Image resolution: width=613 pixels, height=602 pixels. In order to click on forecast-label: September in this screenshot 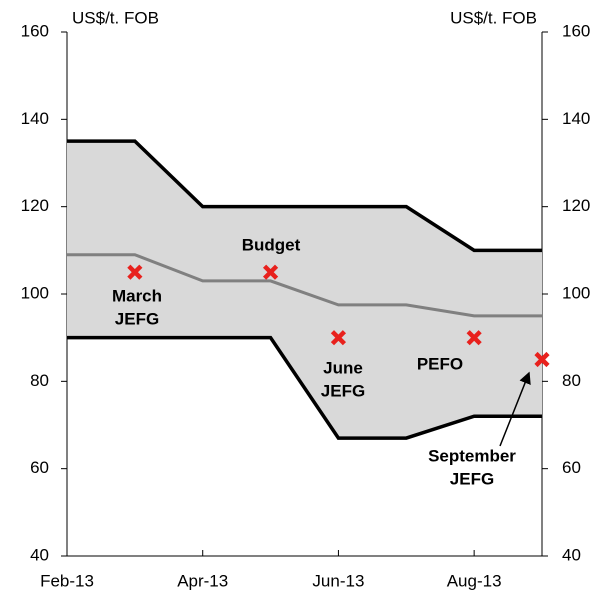, I will do `click(472, 455)`.